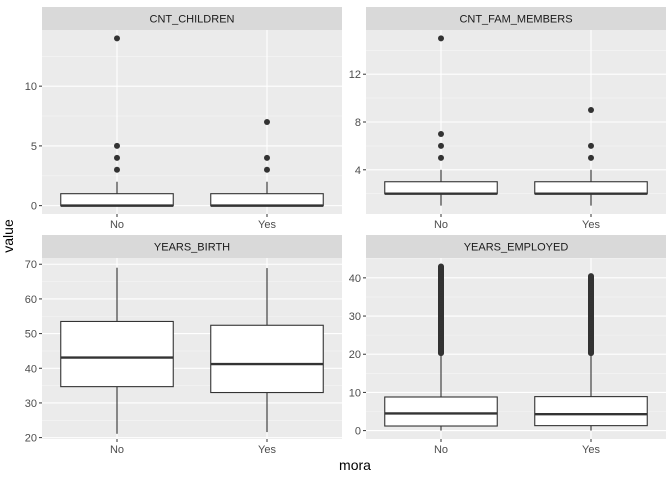 This screenshot has height=480, width=672. I want to click on x-axis-title: mora, so click(355, 465).